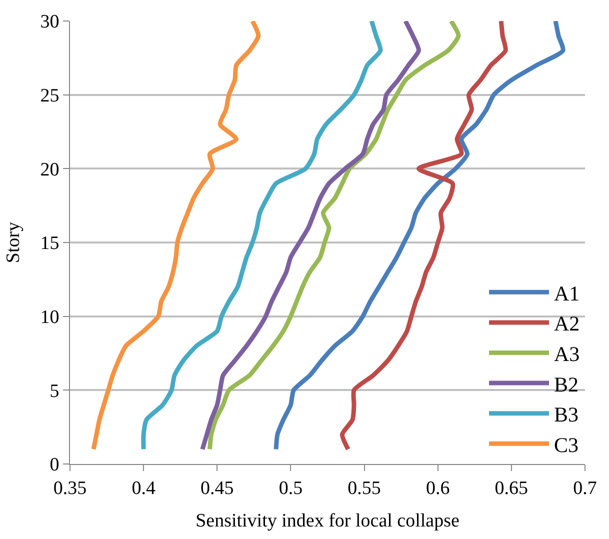 The height and width of the screenshot is (539, 609). Describe the element at coordinates (567, 293) in the screenshot. I see `legend-label: A1` at that location.